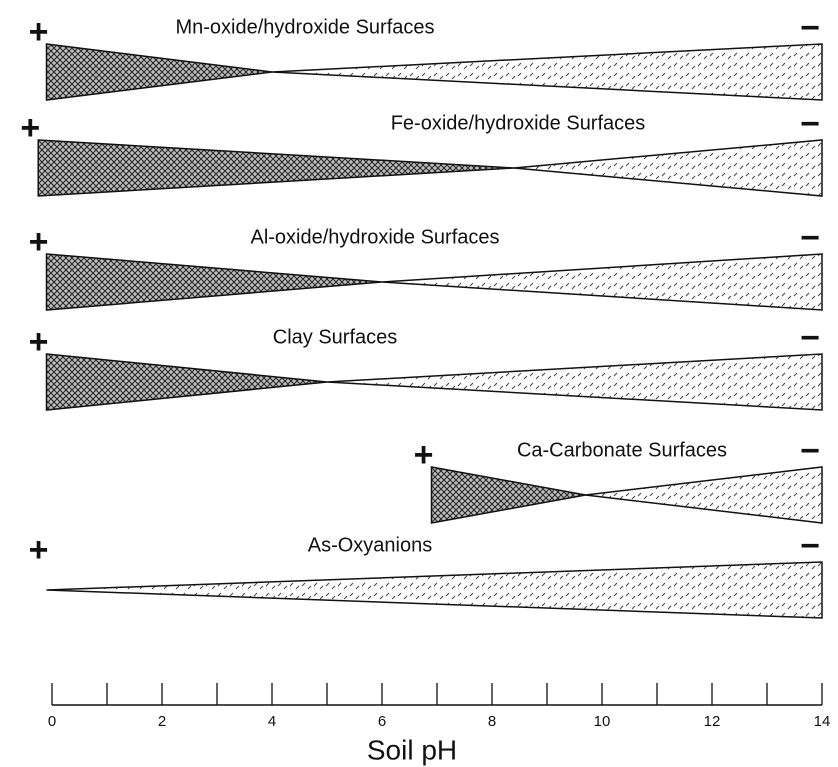 The width and height of the screenshot is (838, 767). I want to click on row-label: Mn-oxide/hydroxide Surfaces, so click(304, 27).